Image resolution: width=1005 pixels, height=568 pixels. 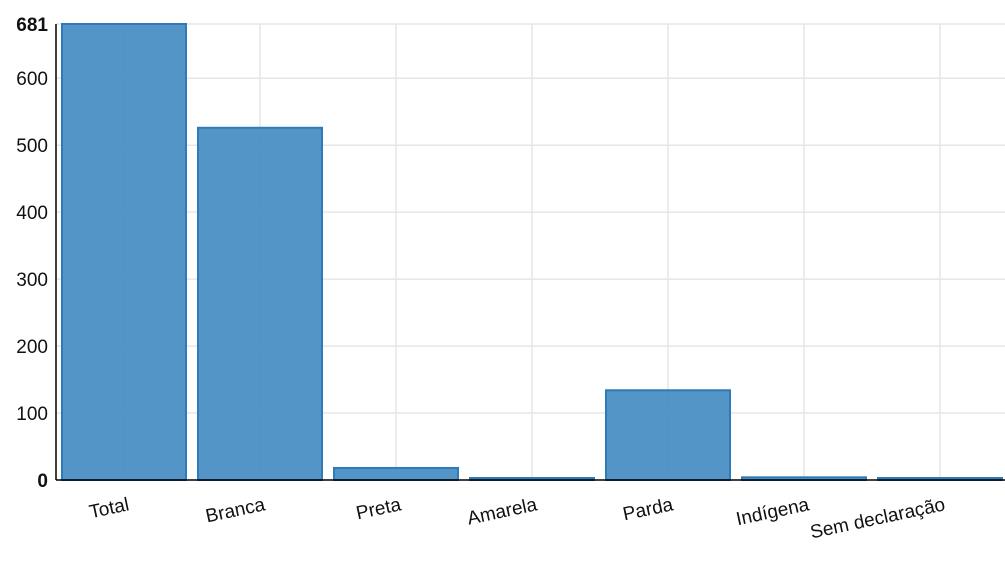 I want to click on y-tick-label: 100, so click(x=32, y=414).